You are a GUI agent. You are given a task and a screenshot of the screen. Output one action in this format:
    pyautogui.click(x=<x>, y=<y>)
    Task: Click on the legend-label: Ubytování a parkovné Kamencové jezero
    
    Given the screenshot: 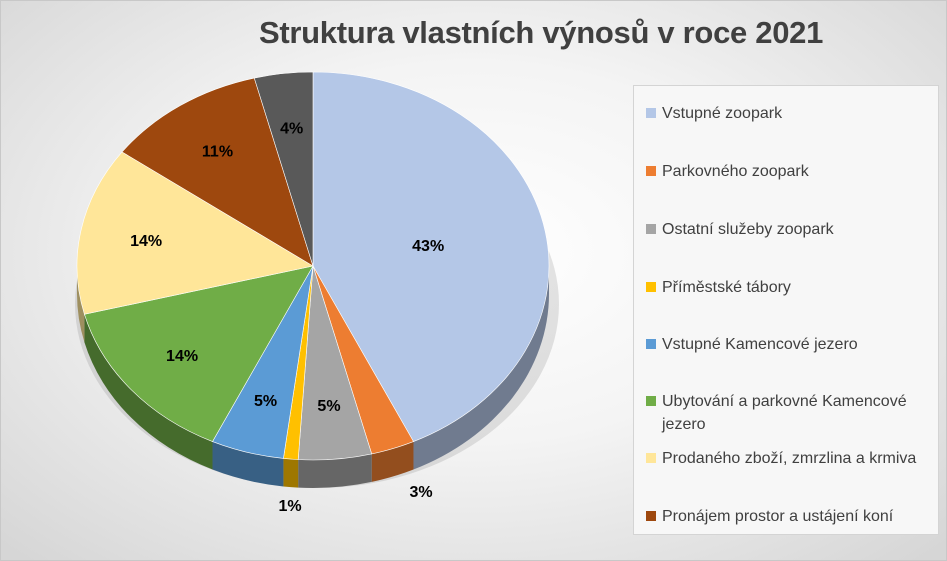 What is the action you would take?
    pyautogui.click(x=784, y=413)
    